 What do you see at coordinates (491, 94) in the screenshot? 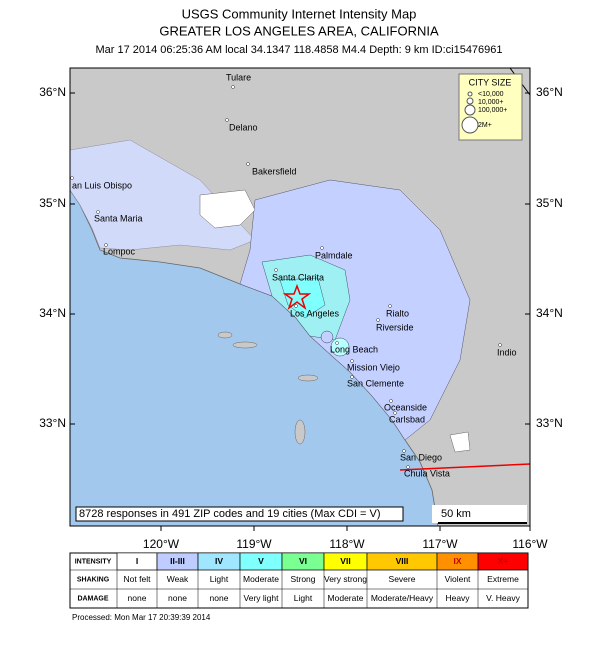
I see `legend-item: <10,000` at bounding box center [491, 94].